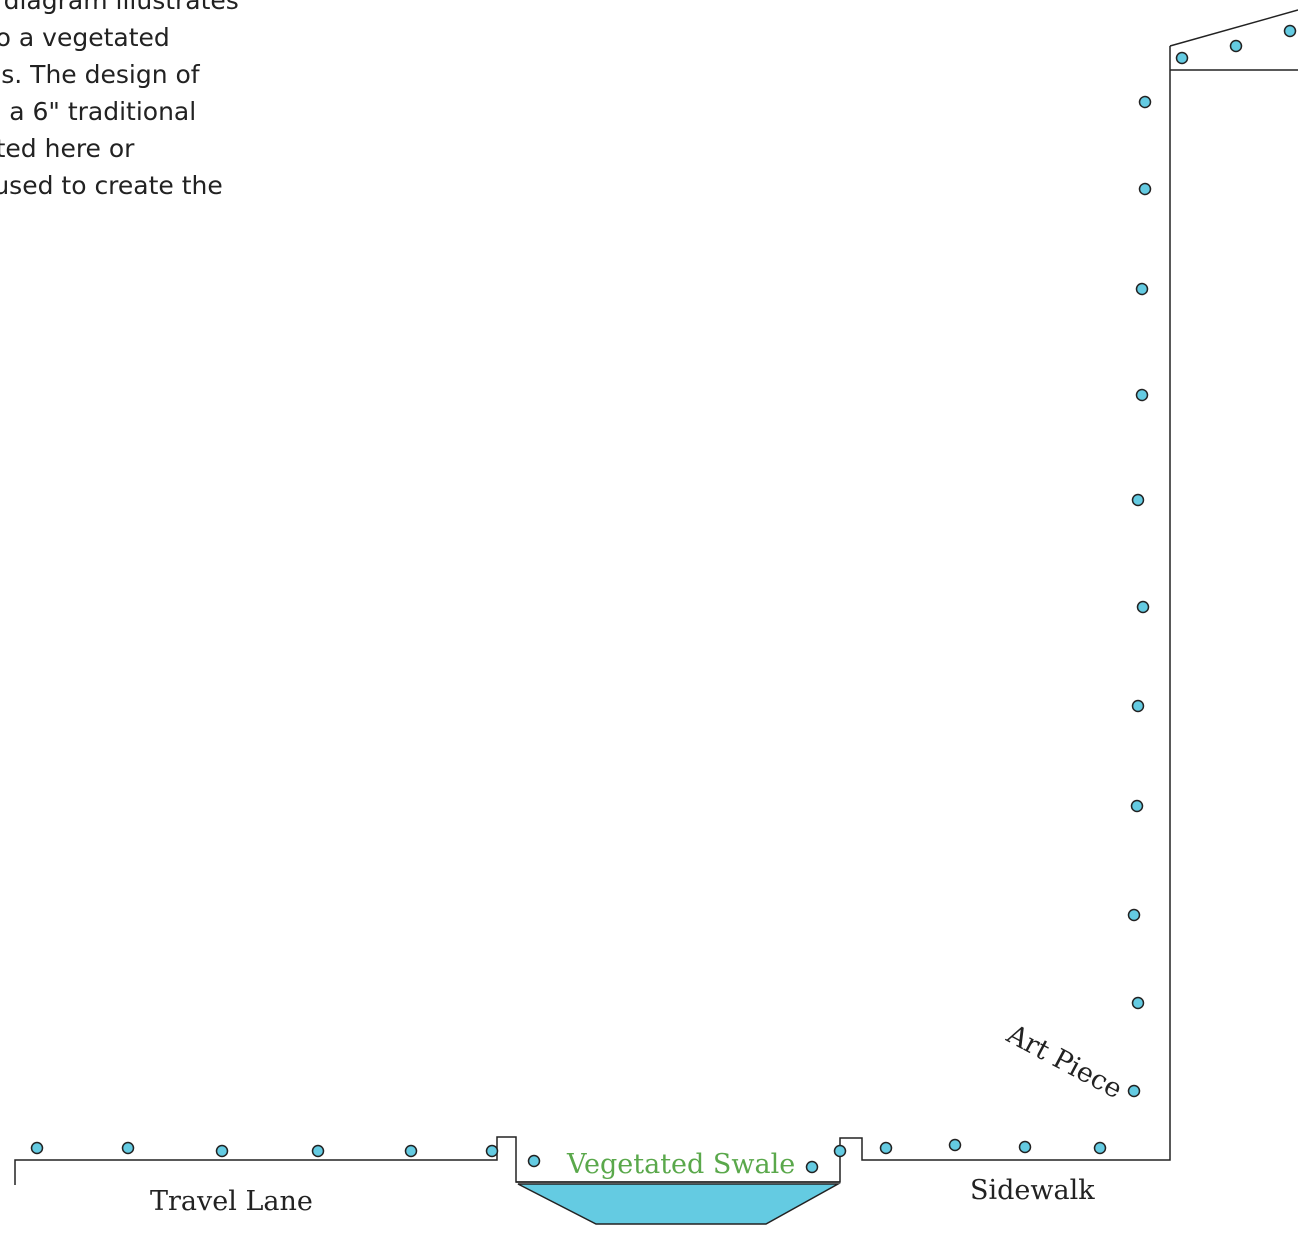 Image resolution: width=1298 pixels, height=1233 pixels. What do you see at coordinates (1233, 28) in the screenshot?
I see `roof-line` at bounding box center [1233, 28].